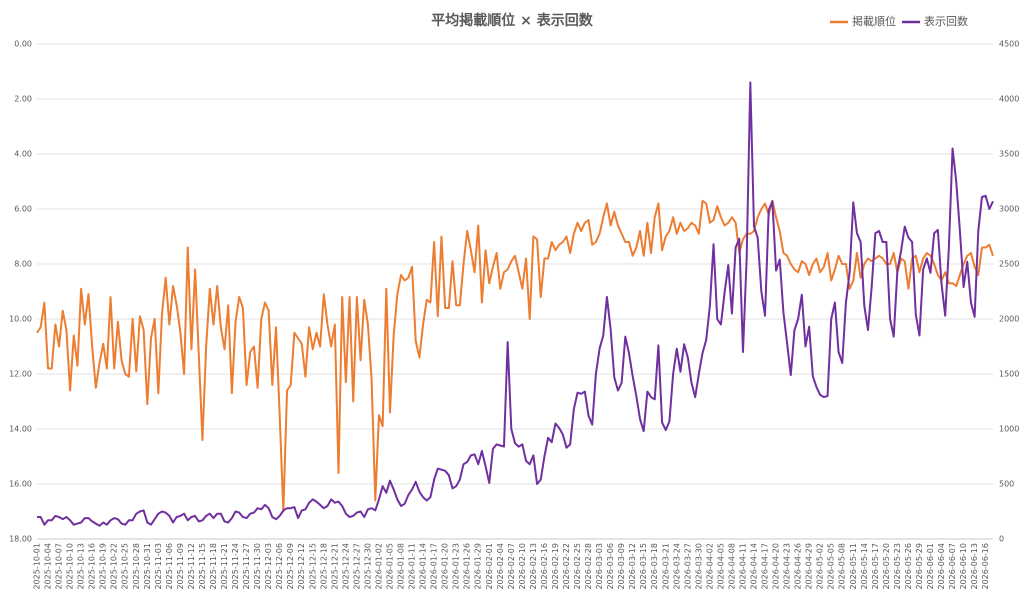  Describe the element at coordinates (23, 99) in the screenshot. I see `y-tick-label: 2.00` at that location.